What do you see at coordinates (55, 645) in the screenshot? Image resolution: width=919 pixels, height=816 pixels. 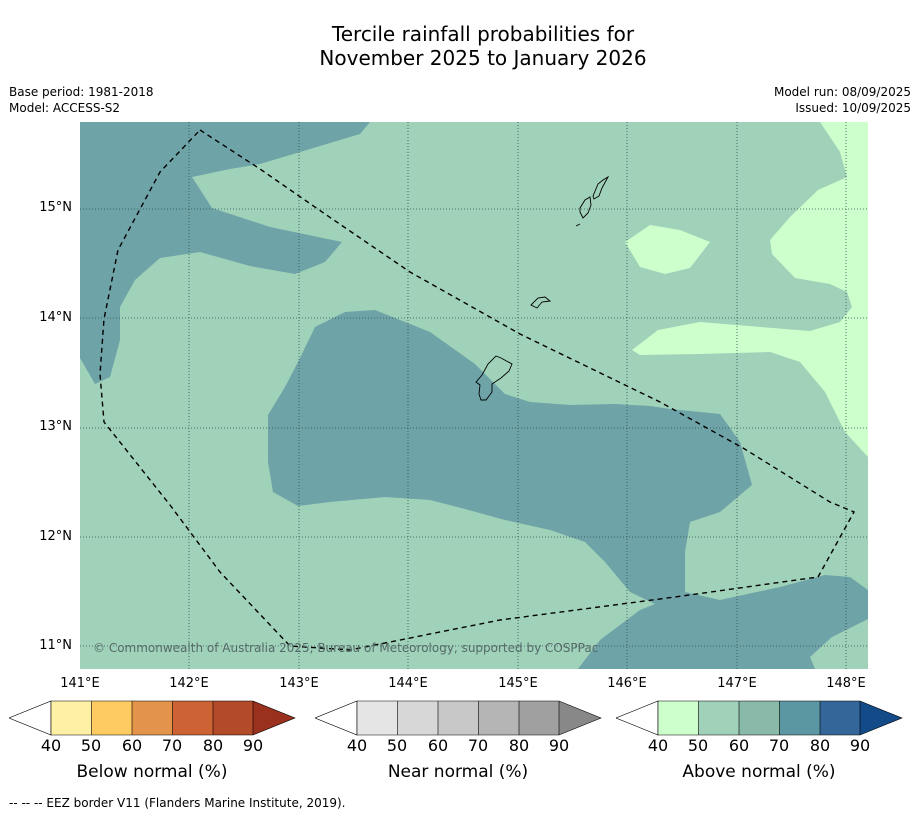 I see `lat-label-11n: 11°N` at bounding box center [55, 645].